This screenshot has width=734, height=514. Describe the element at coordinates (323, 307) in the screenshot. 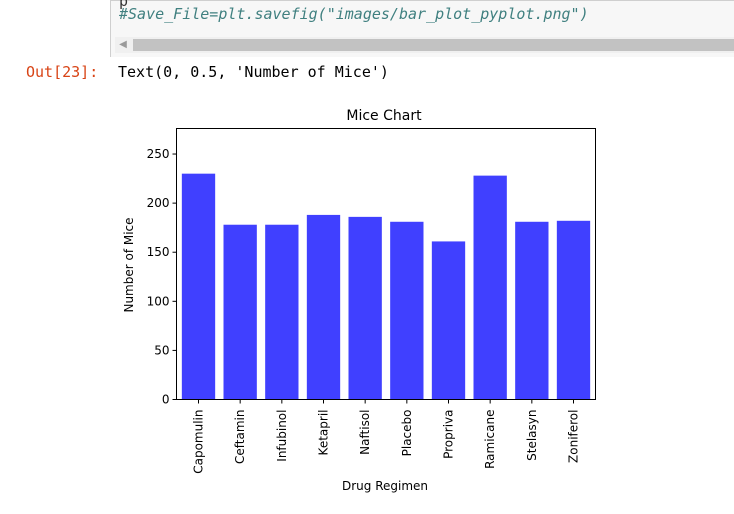

I see `bar-ketapril` at that location.